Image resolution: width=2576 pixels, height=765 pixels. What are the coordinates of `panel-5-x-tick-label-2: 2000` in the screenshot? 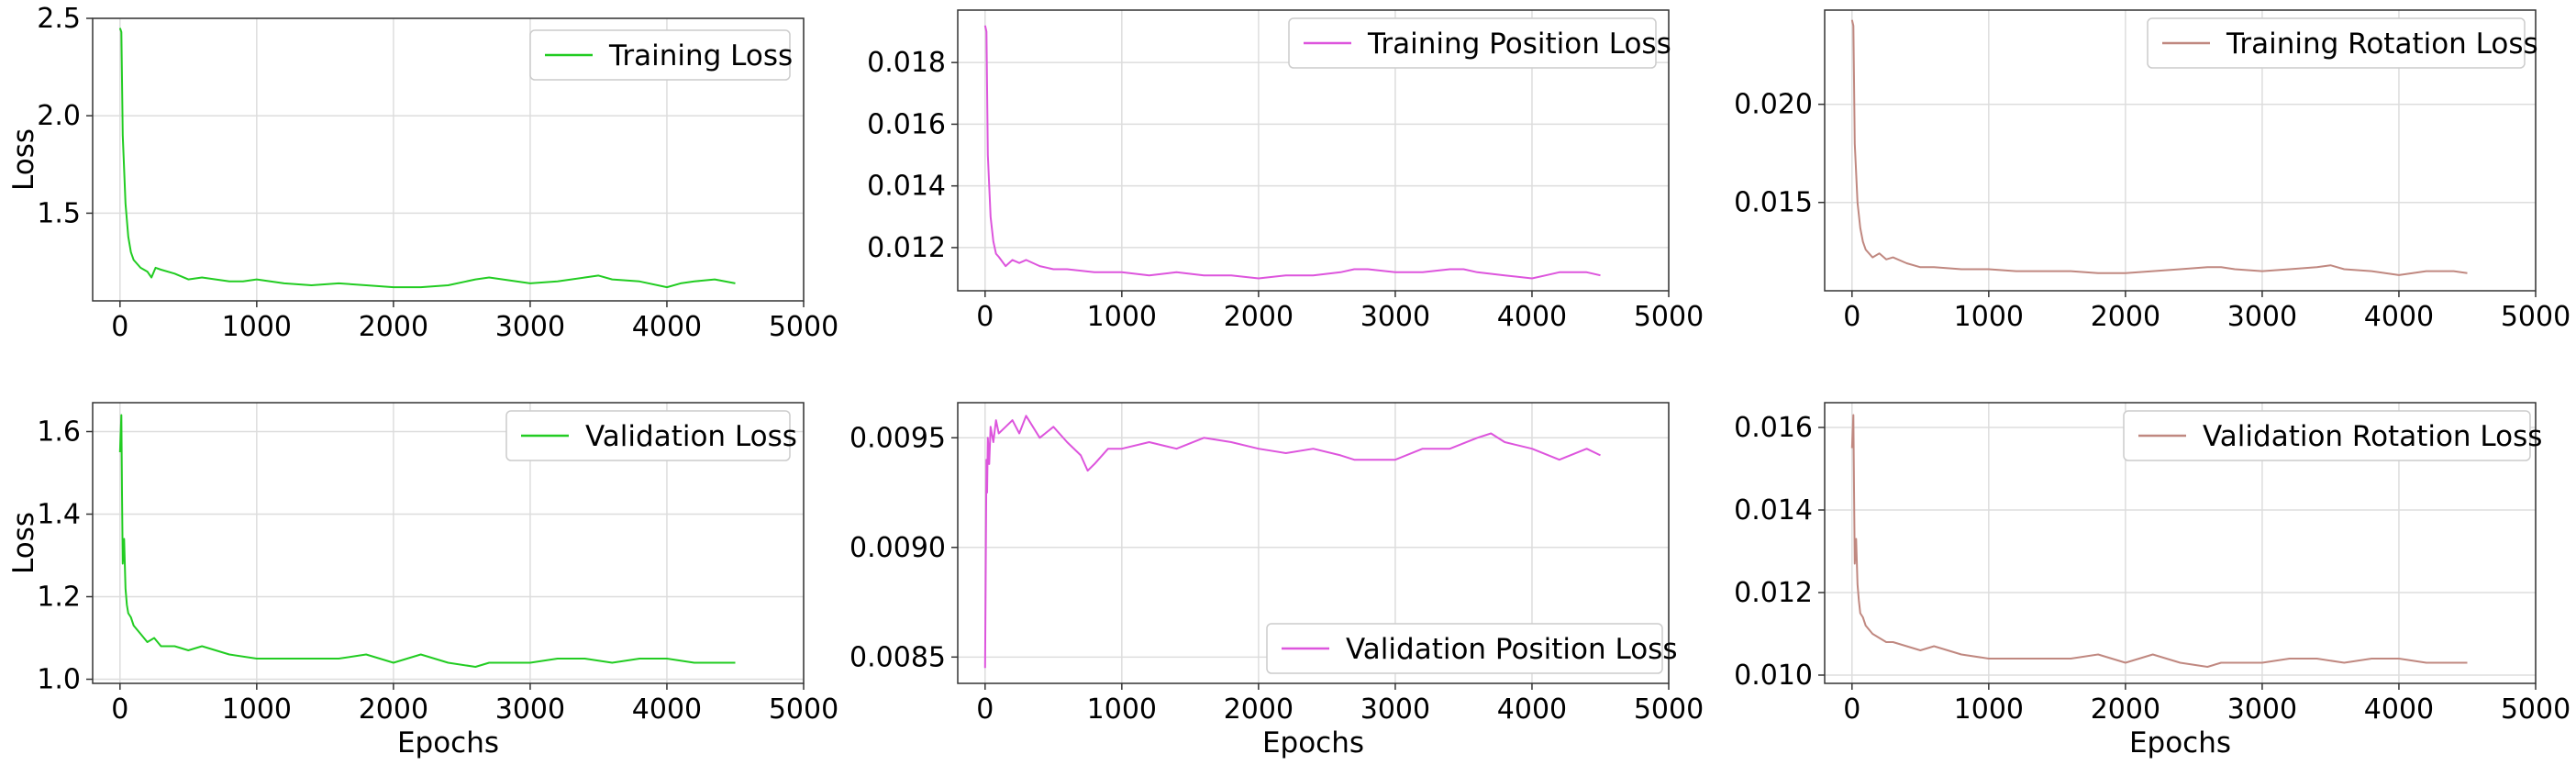 It's located at (1259, 709).